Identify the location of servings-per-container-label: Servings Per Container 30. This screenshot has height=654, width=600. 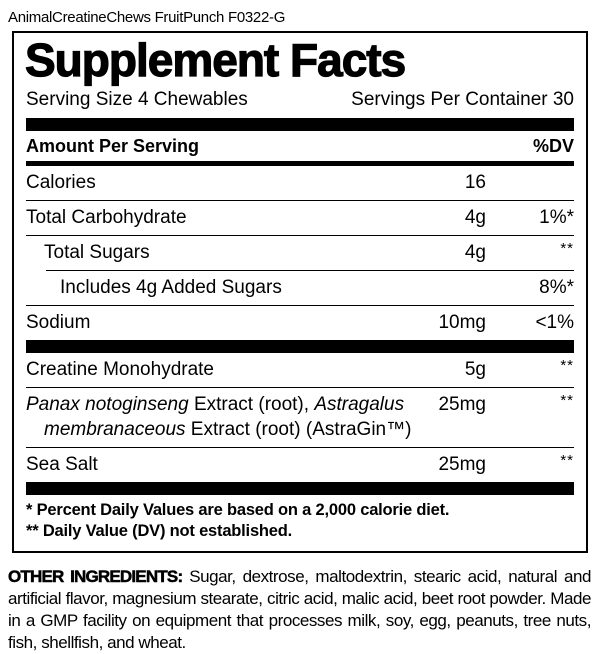
(462, 99).